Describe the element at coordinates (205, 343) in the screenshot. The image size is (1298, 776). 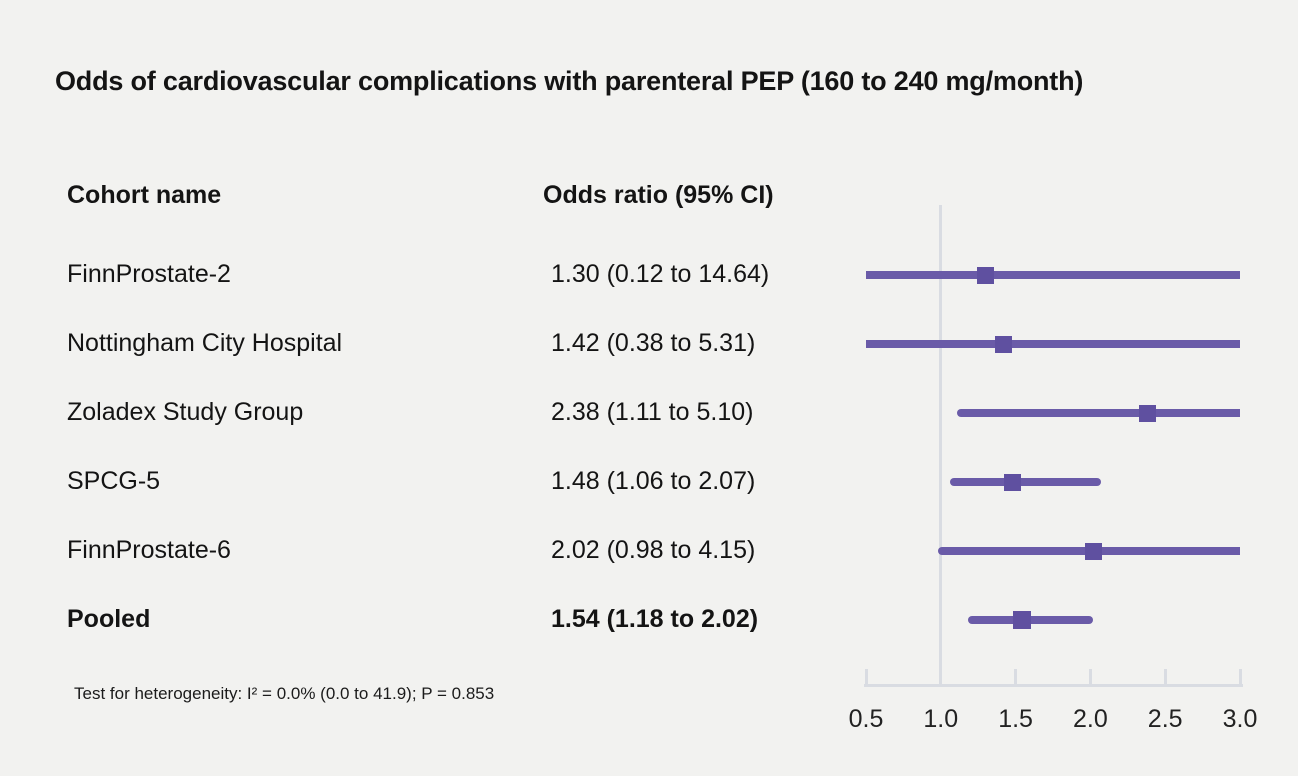
I see `cohort-name: Nottingham City Hospital` at that location.